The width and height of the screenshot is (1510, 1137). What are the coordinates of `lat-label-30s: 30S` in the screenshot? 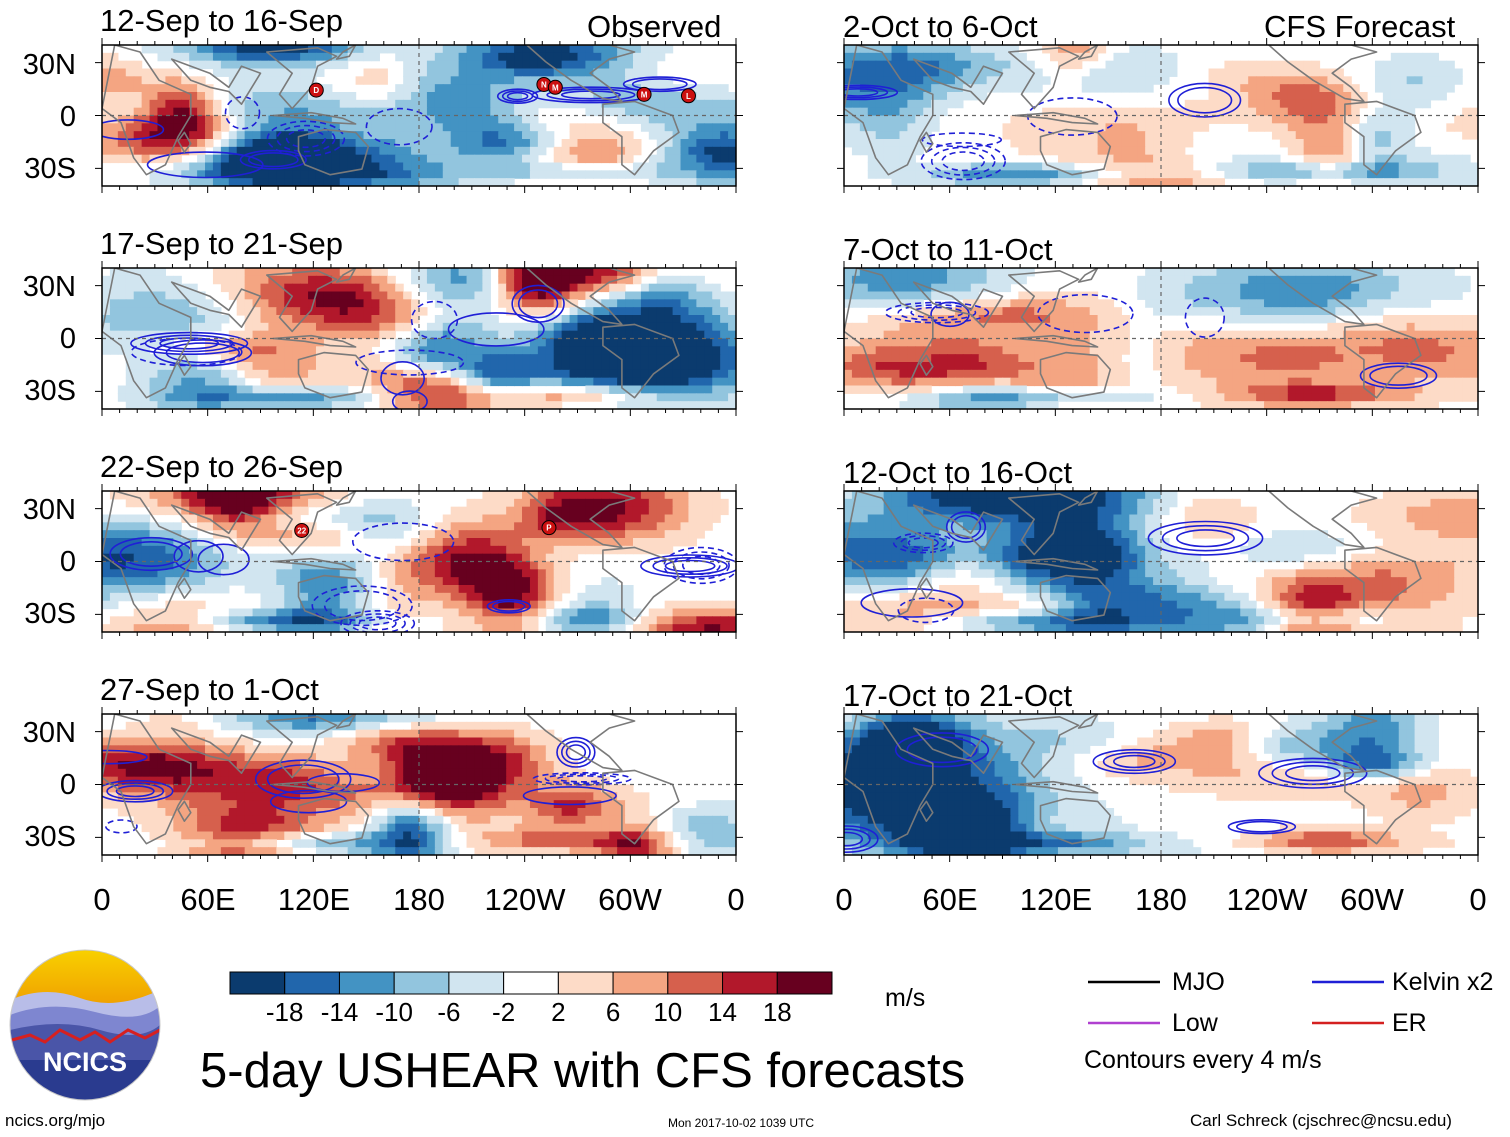 It's located at (50, 169).